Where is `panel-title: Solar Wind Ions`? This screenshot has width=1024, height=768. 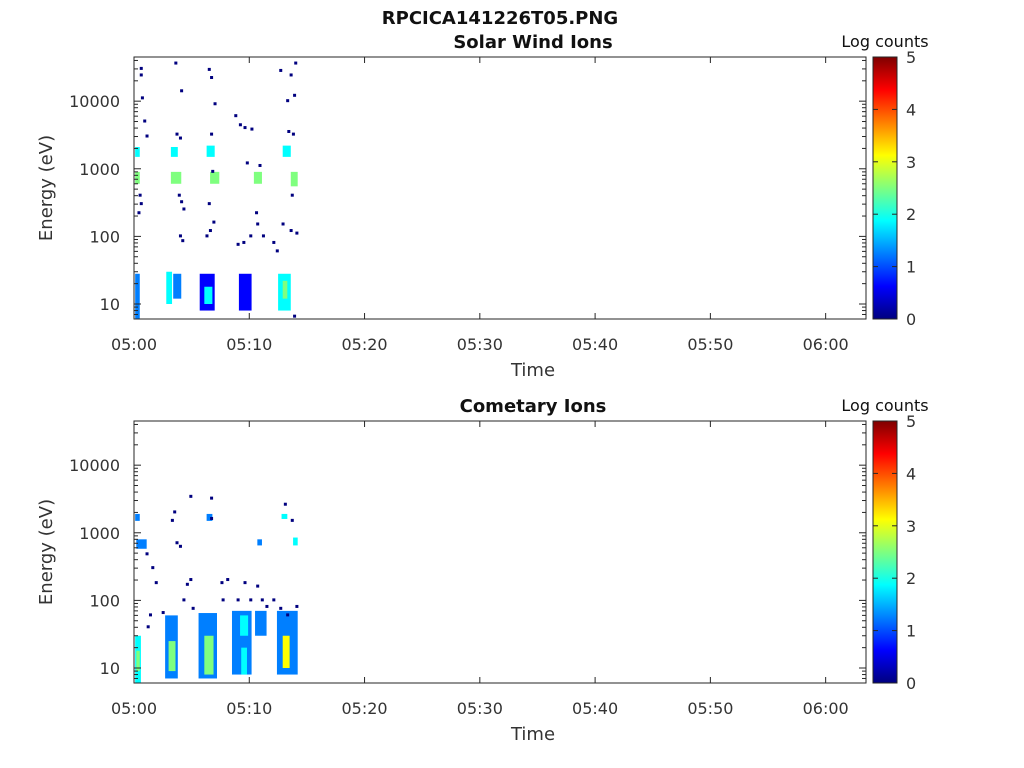 panel-title: Solar Wind Ions is located at coordinates (532, 42).